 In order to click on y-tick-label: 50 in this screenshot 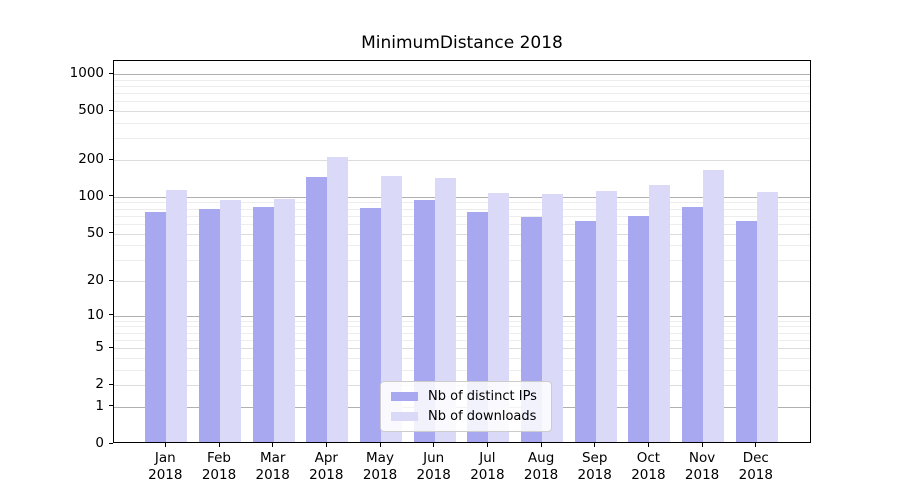, I will do `click(95, 232)`.